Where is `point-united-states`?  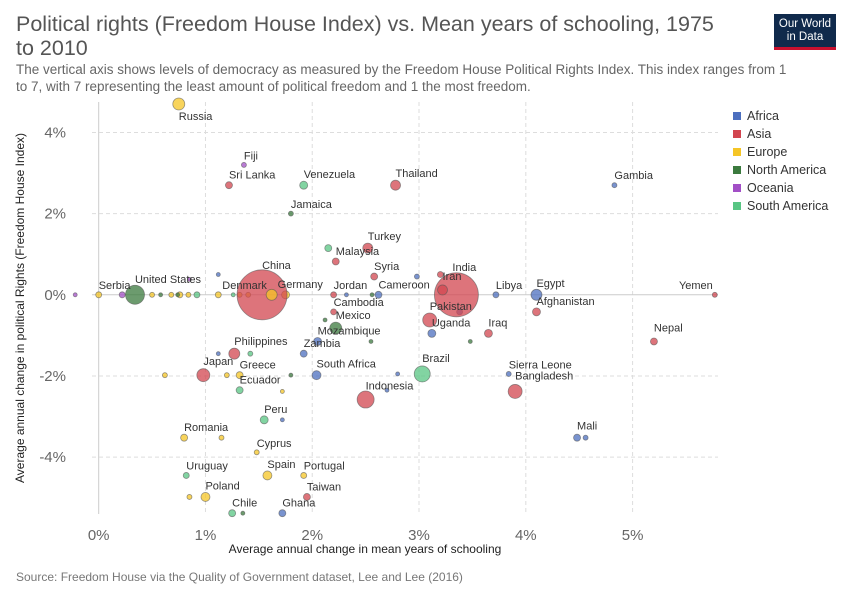
point-united-states is located at coordinates (135, 294).